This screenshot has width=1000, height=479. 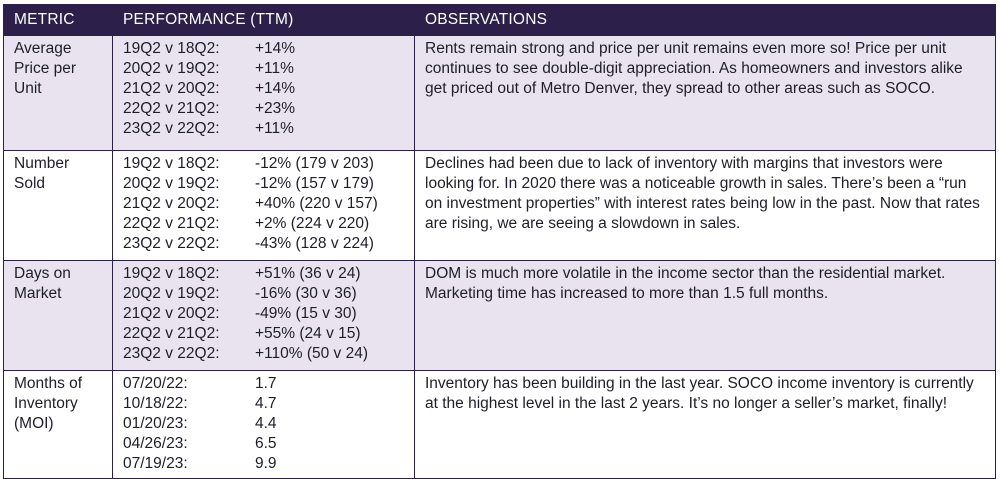 I want to click on metric-line: (MOI), so click(x=34, y=423).